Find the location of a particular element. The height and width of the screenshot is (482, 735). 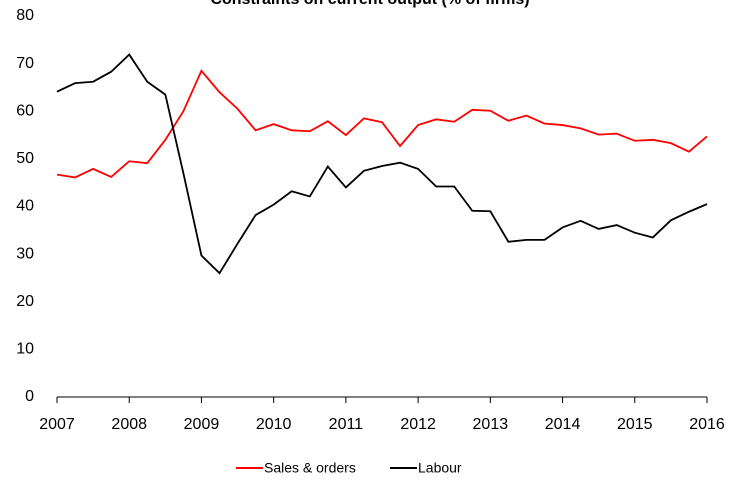

x-tick-label: 2012 is located at coordinates (418, 424).